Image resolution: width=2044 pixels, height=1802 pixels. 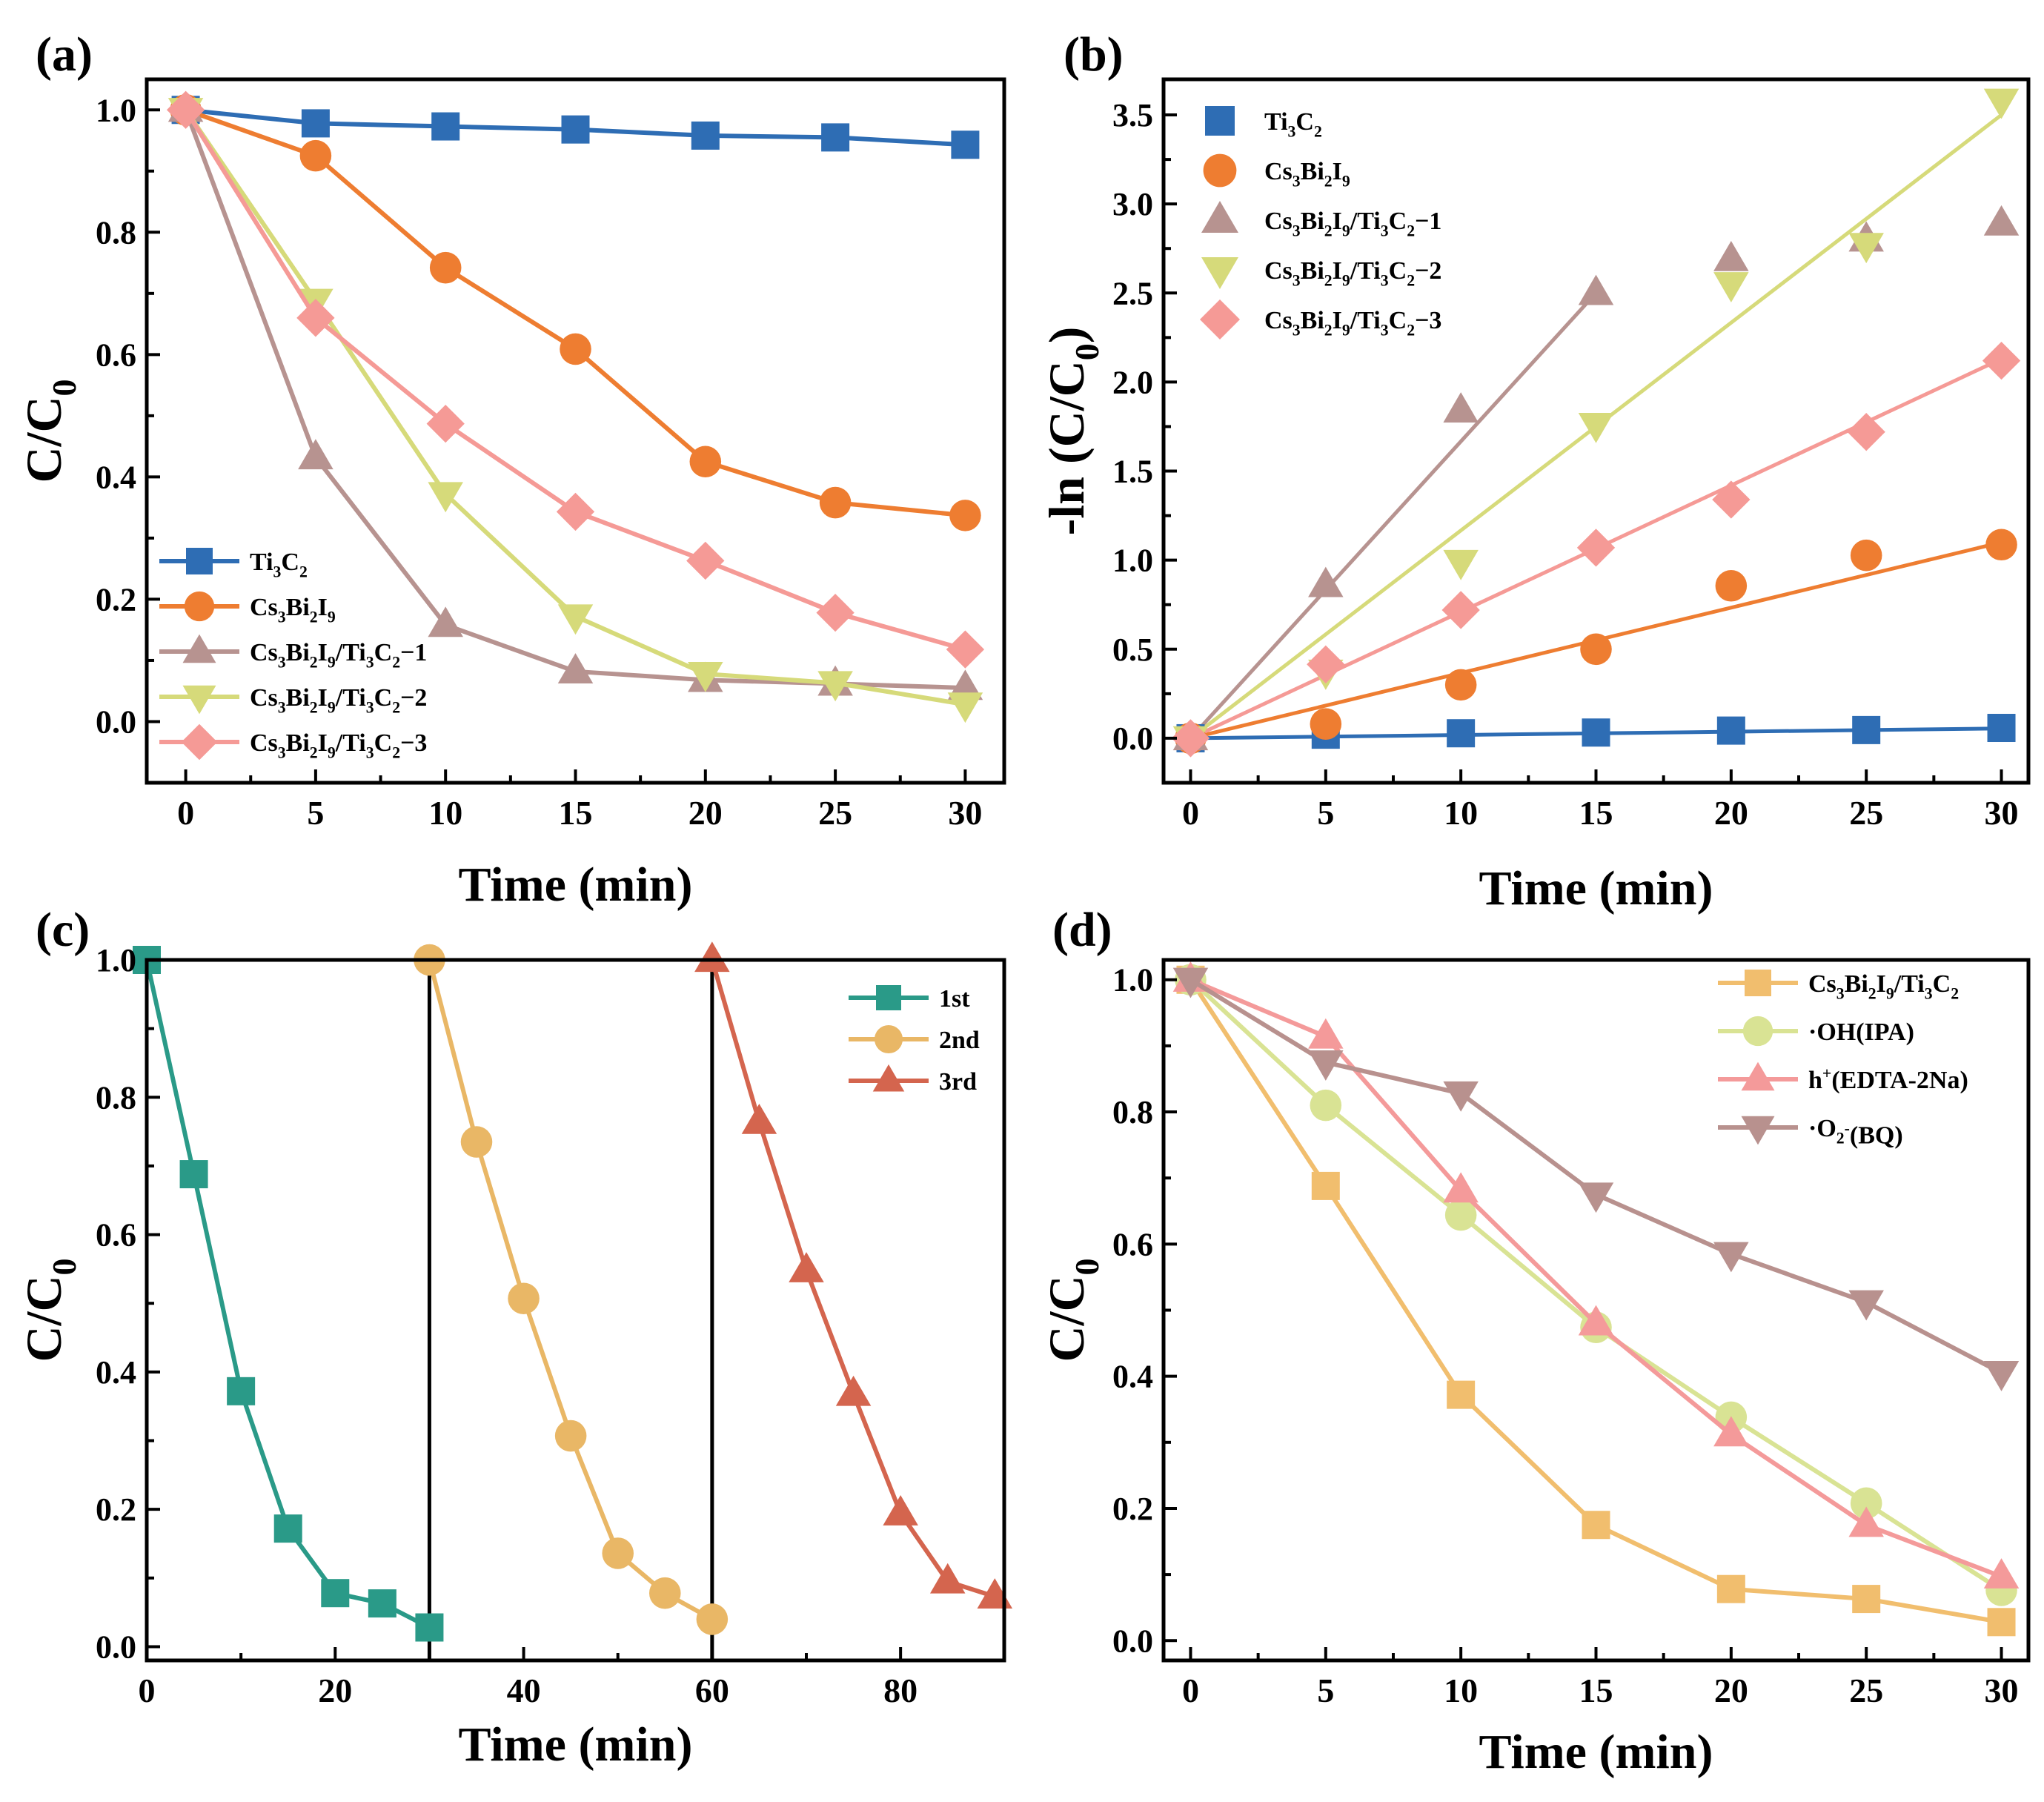 What do you see at coordinates (63, 930) in the screenshot?
I see `panel-label: (c)` at bounding box center [63, 930].